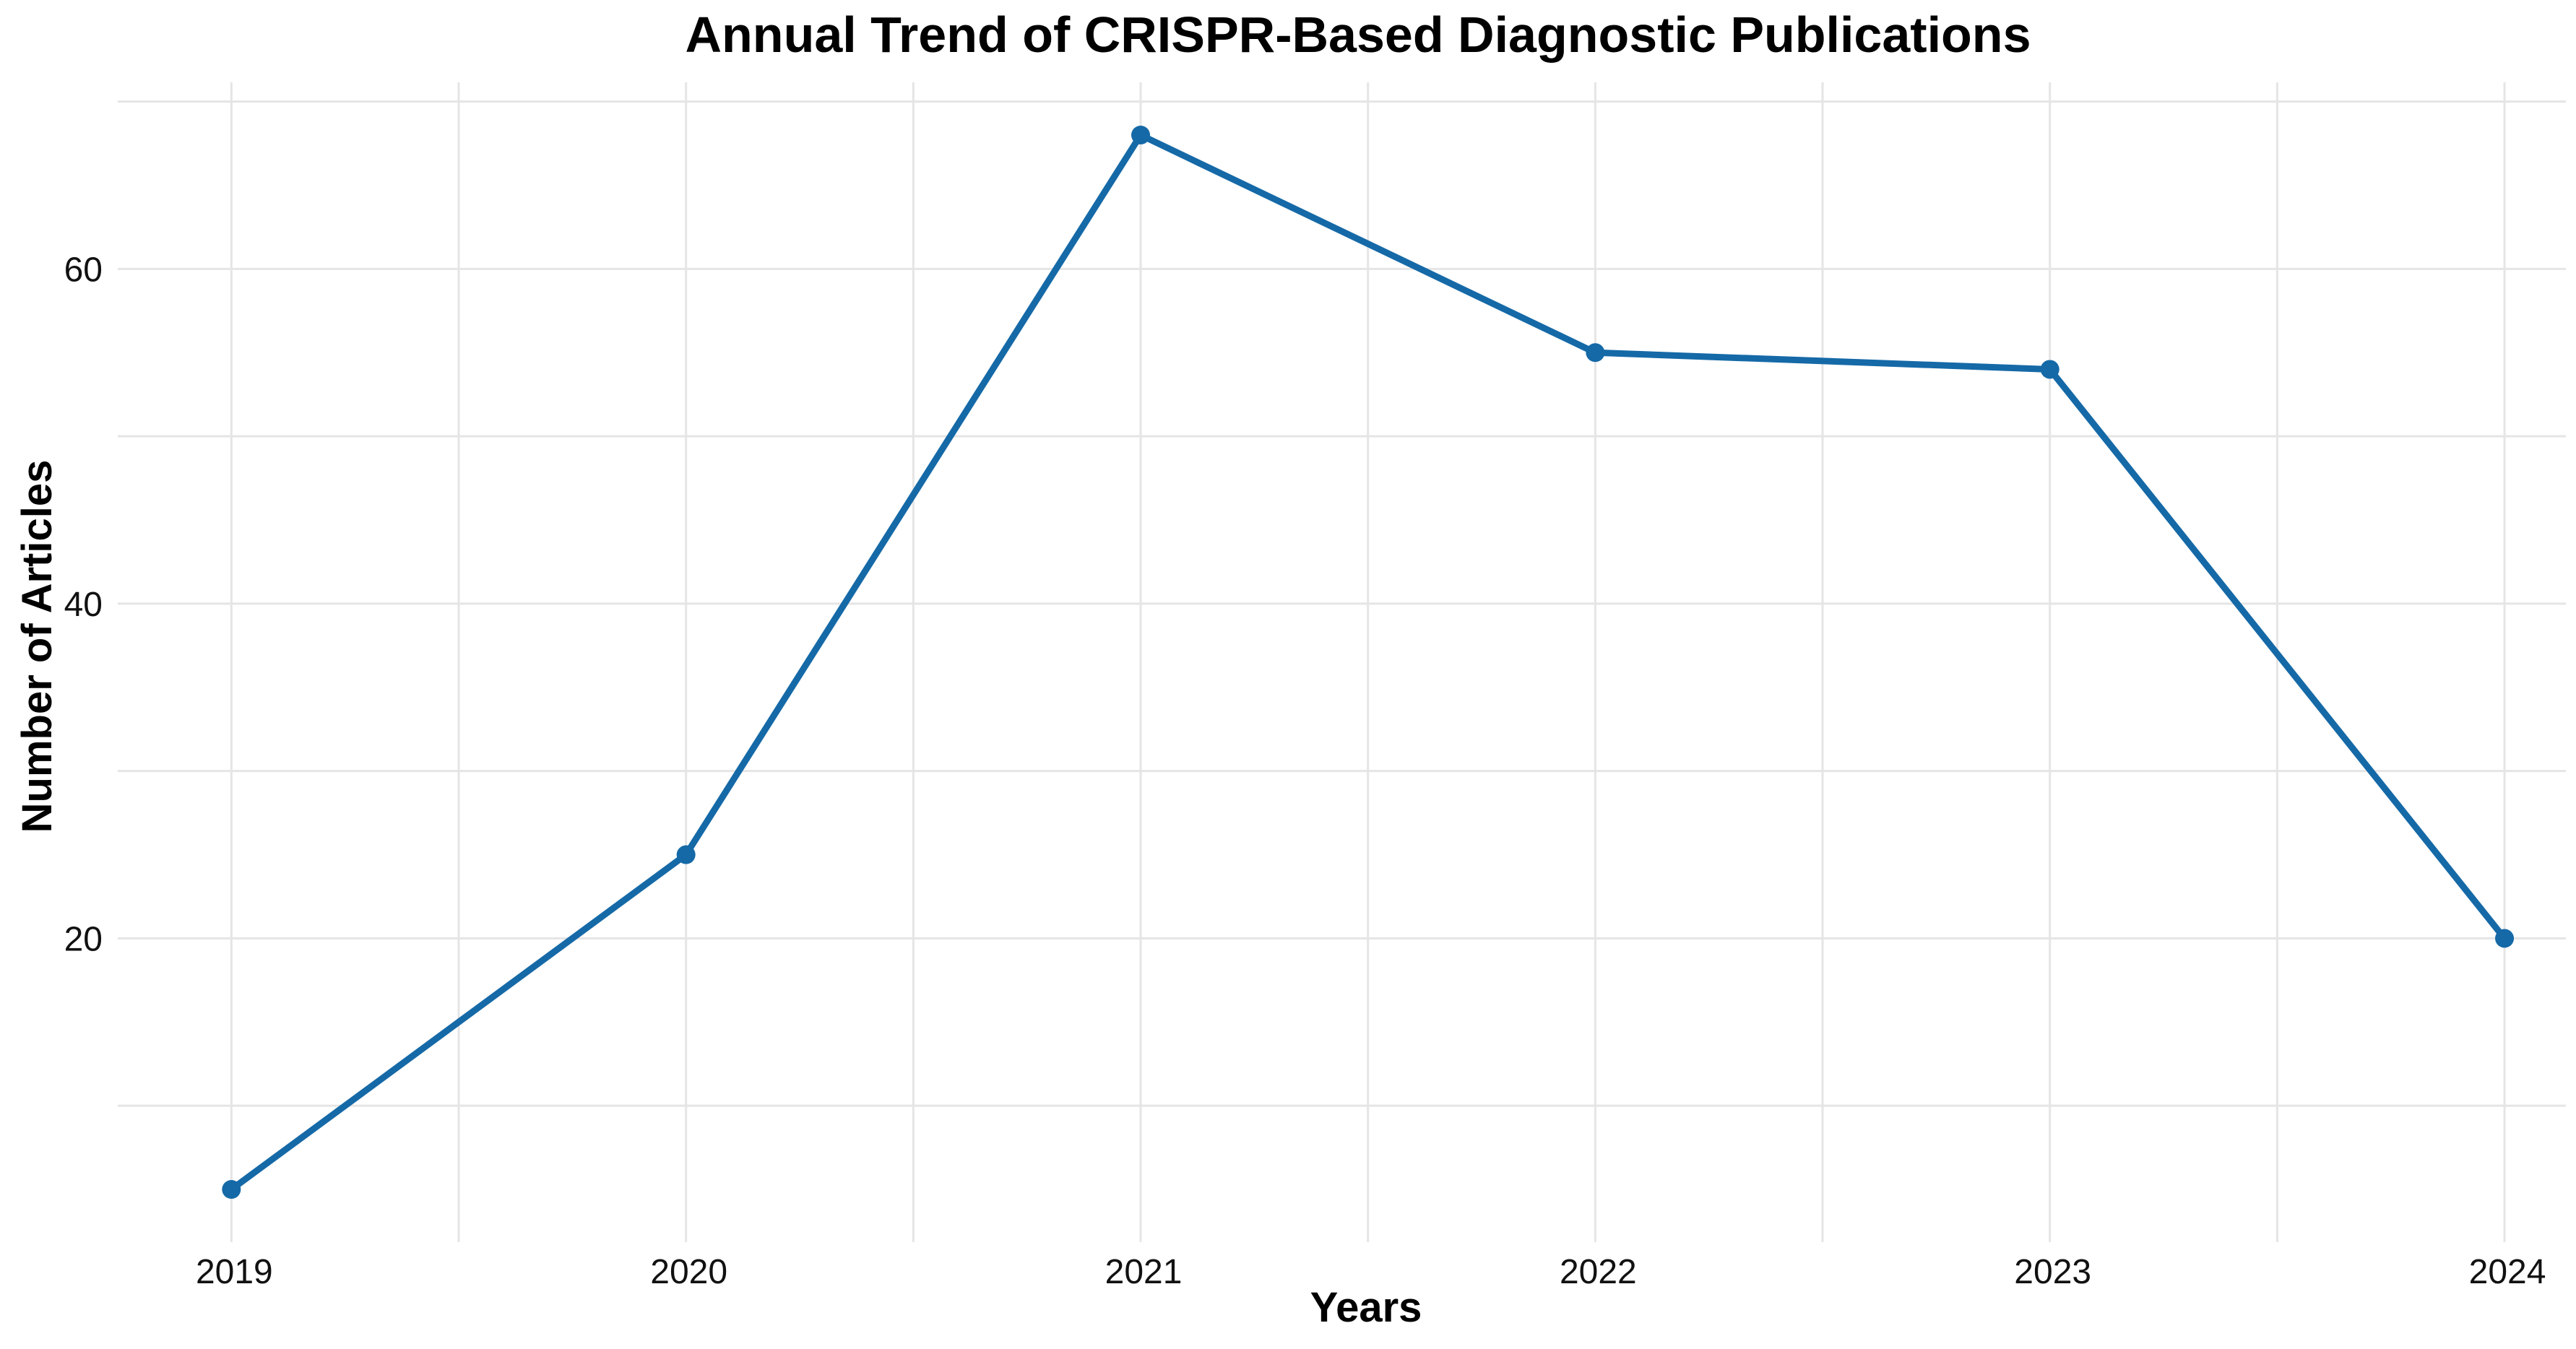 The height and width of the screenshot is (1349, 2576). I want to click on x-tick-label: 2022, so click(1599, 1272).